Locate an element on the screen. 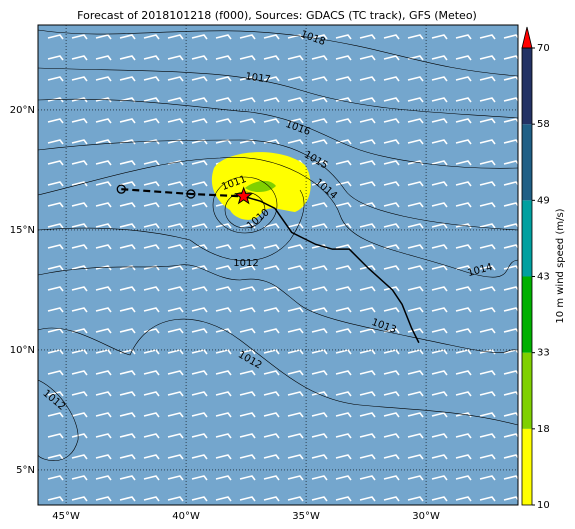 The height and width of the screenshot is (529, 575). forecast-track is located at coordinates (331, 269).